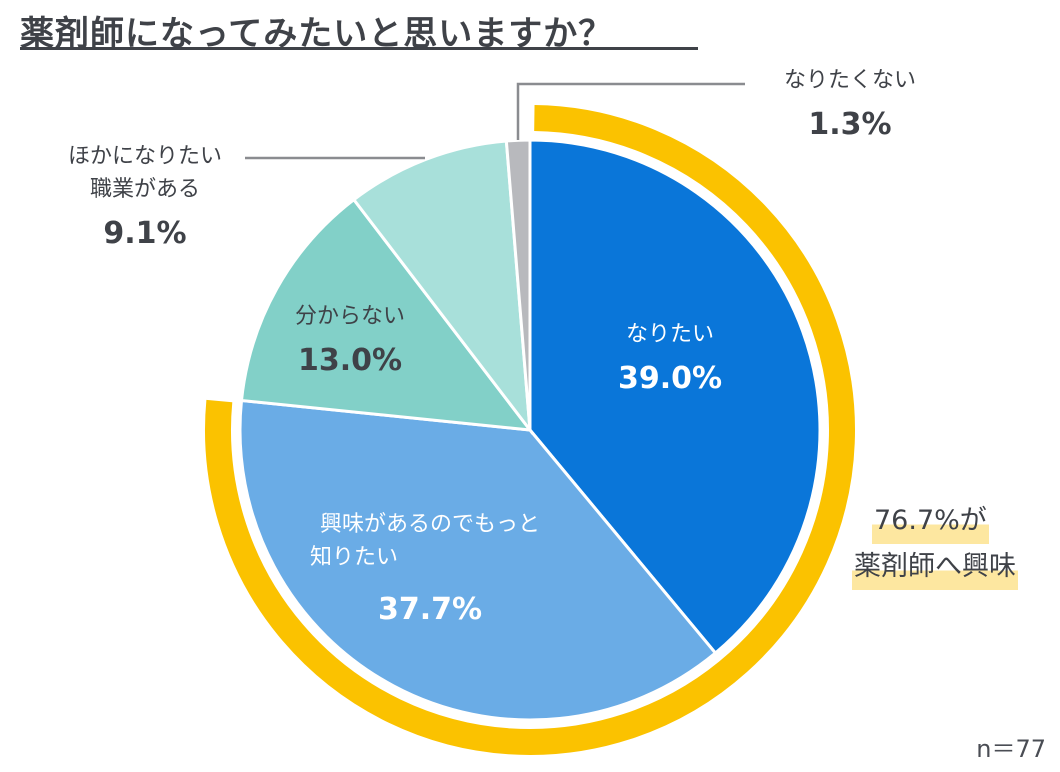 The height and width of the screenshot is (772, 1060). Describe the element at coordinates (849, 80) in the screenshot. I see `slice-name: なりたくない` at that location.